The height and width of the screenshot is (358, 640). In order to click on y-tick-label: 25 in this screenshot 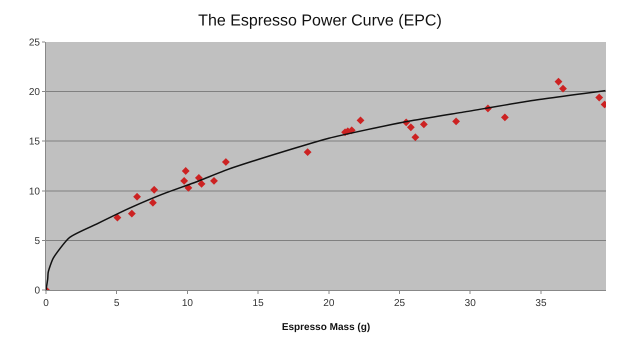, I will do `click(34, 43)`.